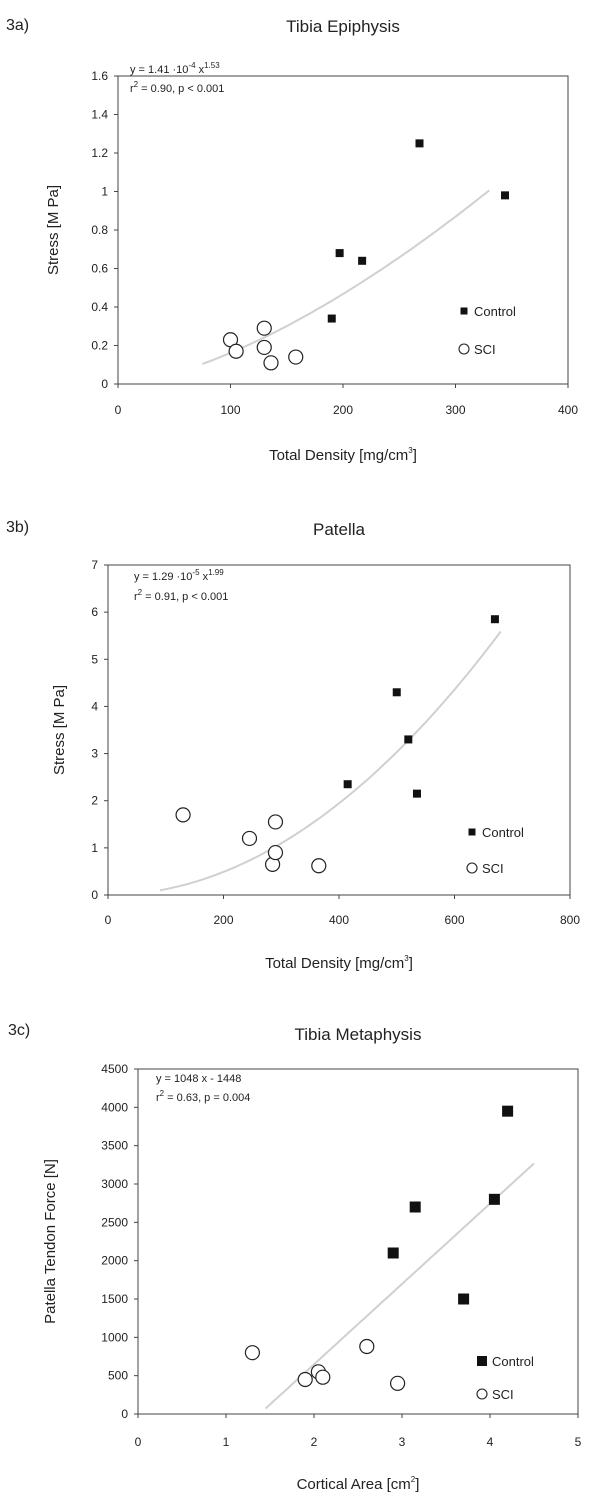 This screenshot has height=1499, width=594. I want to click on y-tick-label: 1.2, so click(99, 153).